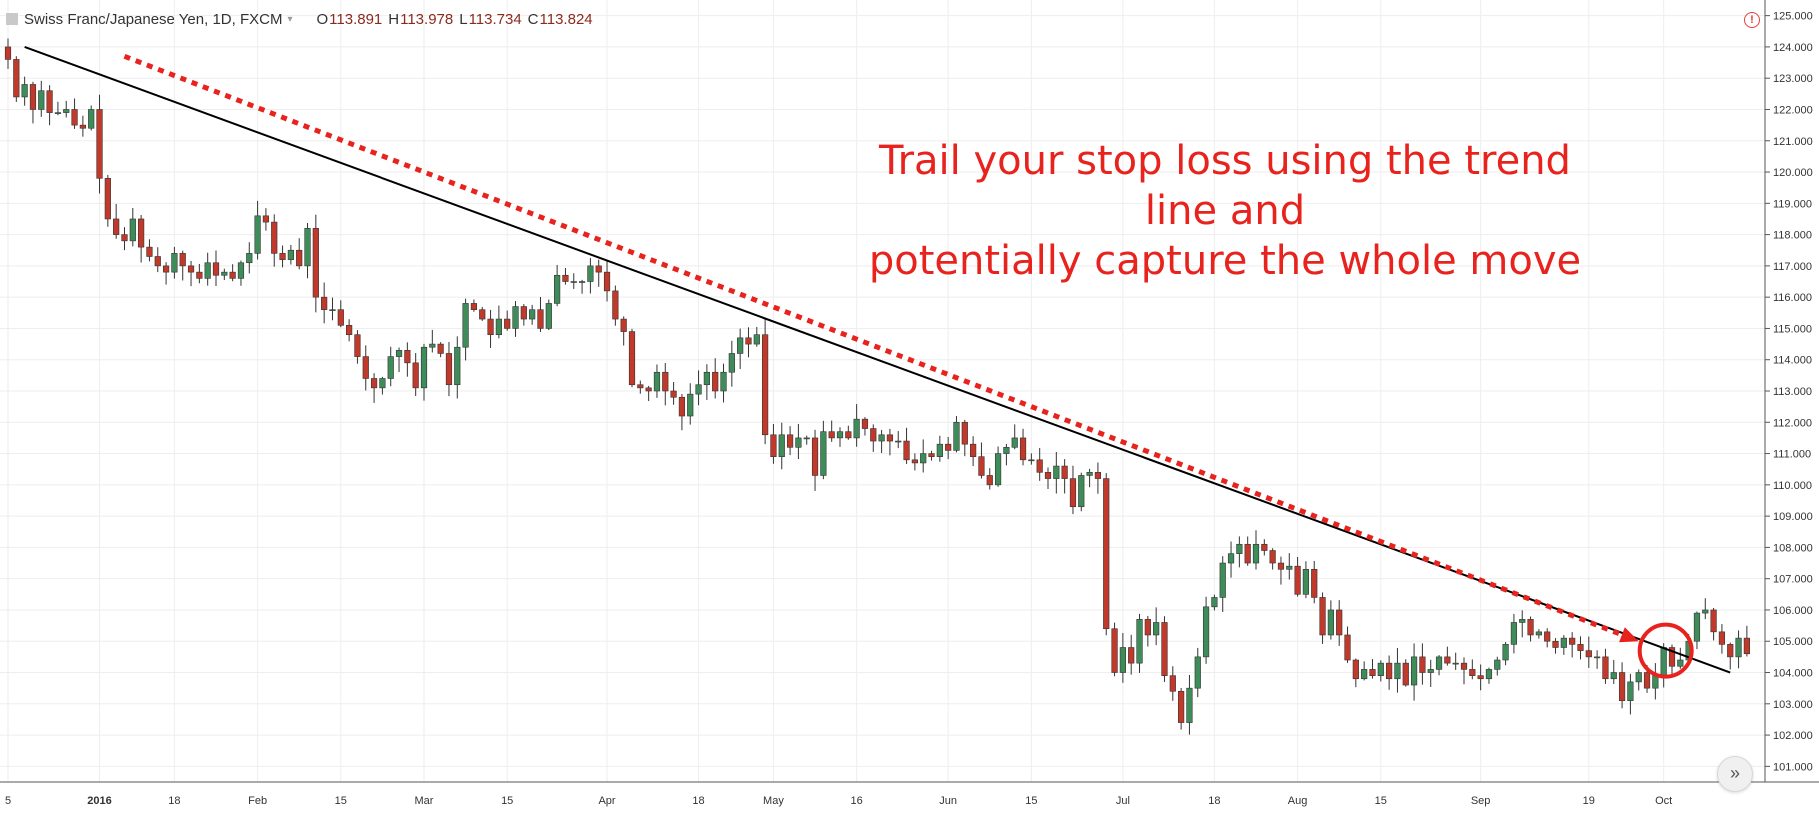 This screenshot has height=819, width=1819. What do you see at coordinates (1481, 801) in the screenshot?
I see `time-tick-label: Sep` at bounding box center [1481, 801].